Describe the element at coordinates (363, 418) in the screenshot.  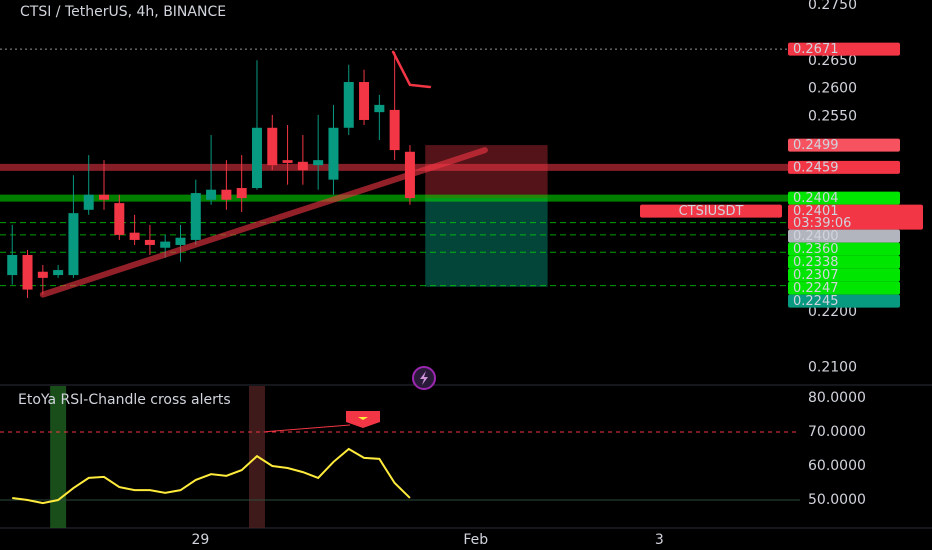
I see `alert-icon` at that location.